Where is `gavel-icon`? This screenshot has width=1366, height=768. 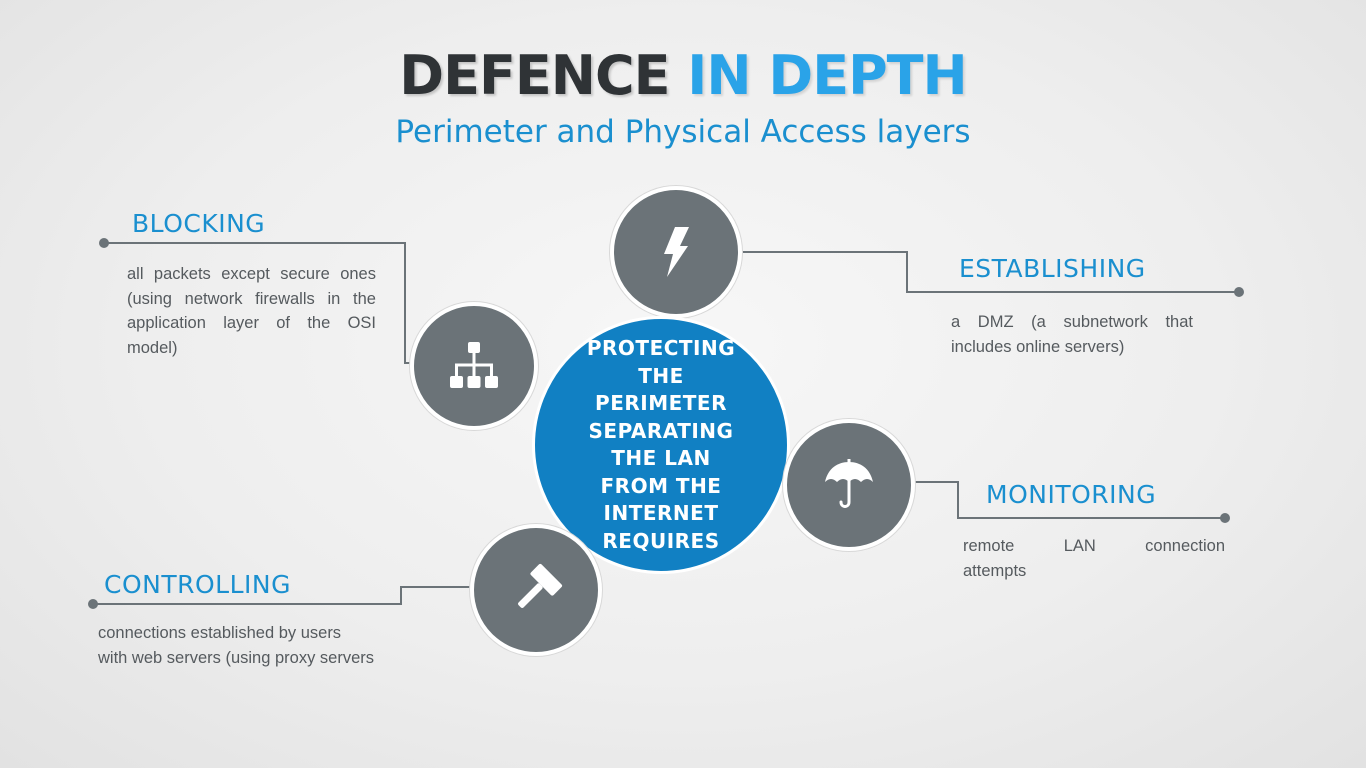
gavel-icon is located at coordinates (536, 590).